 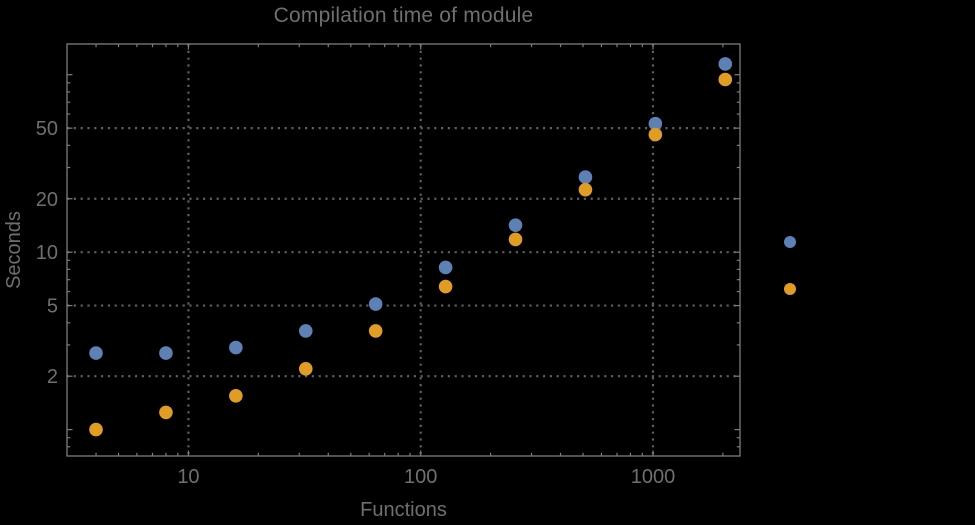 What do you see at coordinates (47, 129) in the screenshot?
I see `y-tick-label: 50` at bounding box center [47, 129].